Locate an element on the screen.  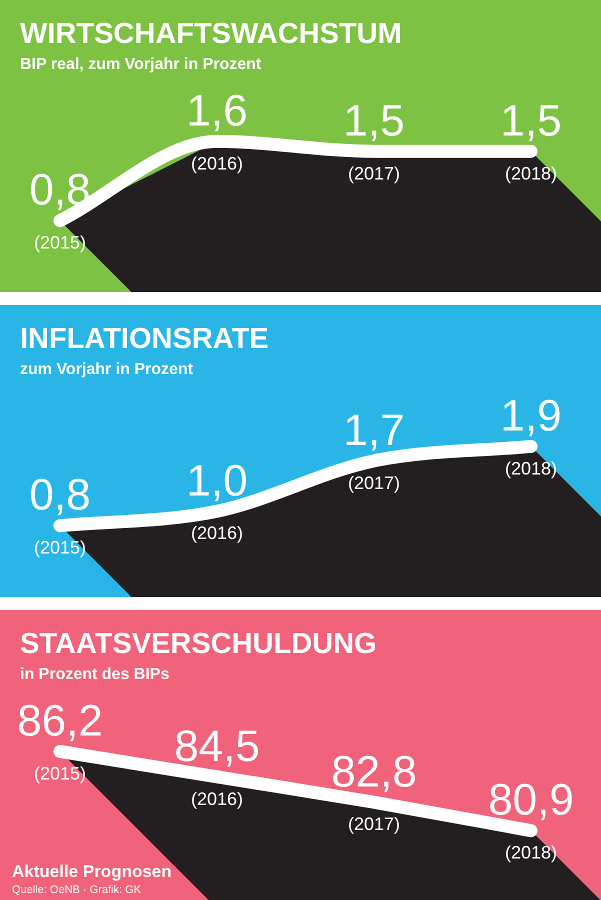
chart-title: INFLATIONSRATE is located at coordinates (144, 339).